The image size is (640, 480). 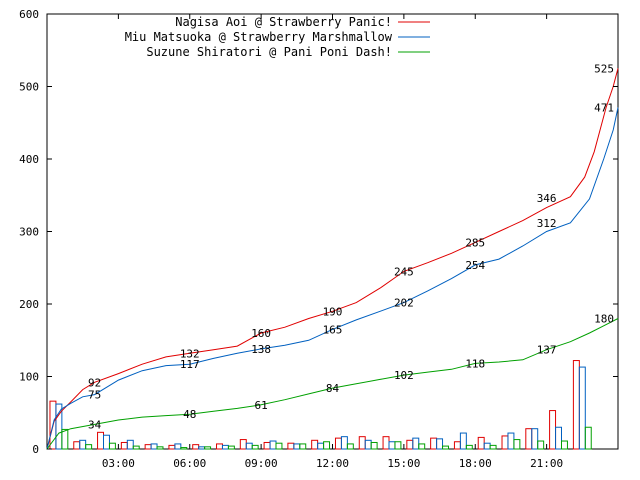 What do you see at coordinates (475, 242) in the screenshot?
I see `data-label: 285` at bounding box center [475, 242].